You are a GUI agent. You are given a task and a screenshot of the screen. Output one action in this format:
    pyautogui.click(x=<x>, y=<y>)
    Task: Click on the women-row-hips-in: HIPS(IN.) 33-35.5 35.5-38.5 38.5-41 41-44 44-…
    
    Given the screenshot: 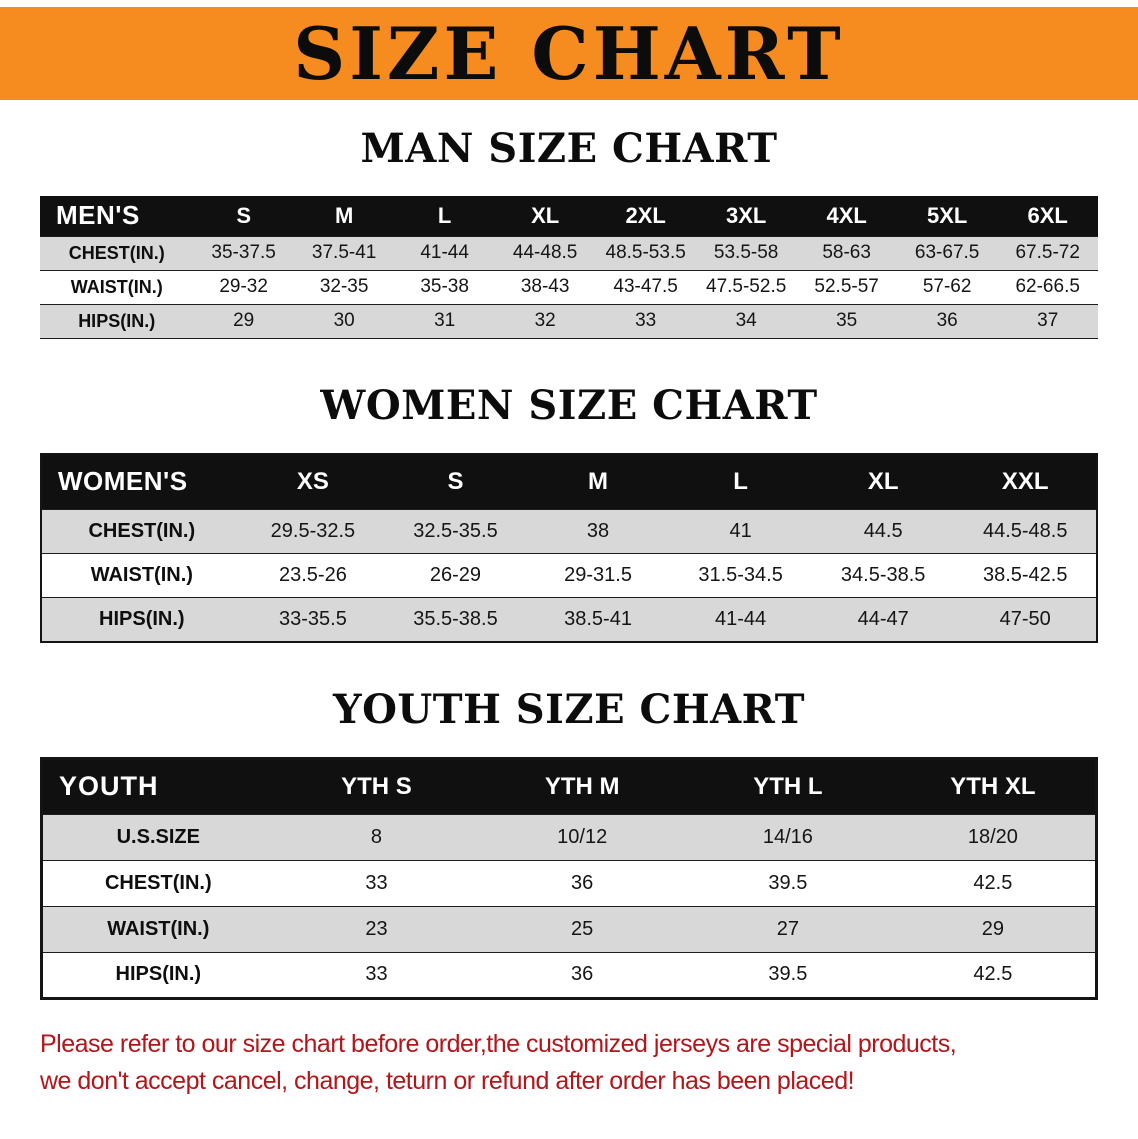 What is the action you would take?
    pyautogui.click(x=569, y=619)
    